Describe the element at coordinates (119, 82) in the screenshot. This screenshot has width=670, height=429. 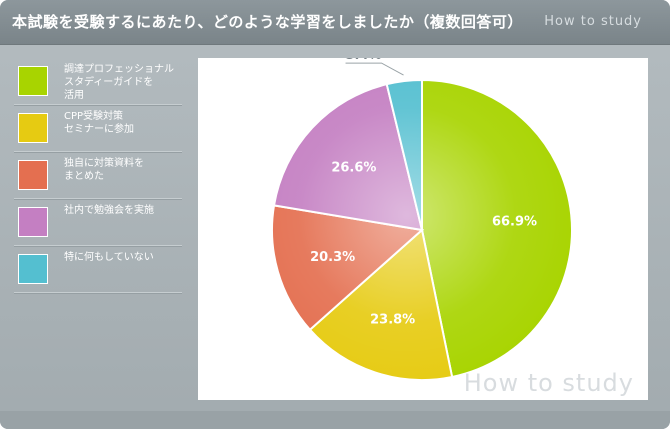
I see `legend-label: 調達プロフェッショナル スタディーガイドを 活用` at that location.